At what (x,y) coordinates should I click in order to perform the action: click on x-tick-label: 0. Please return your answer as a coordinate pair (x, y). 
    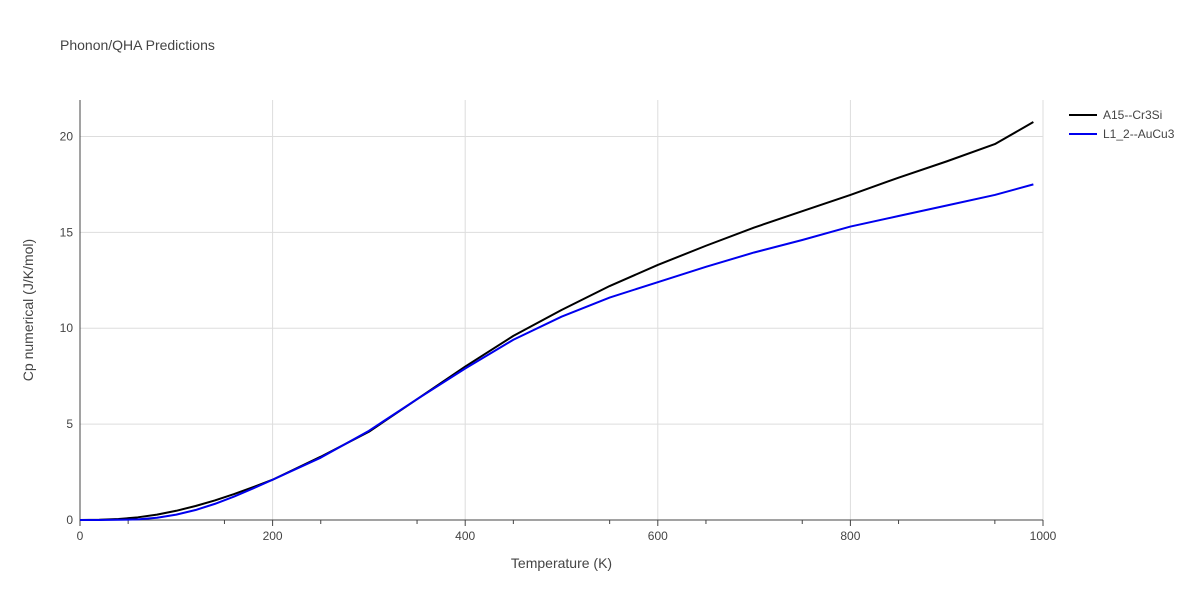
    Looking at the image, I should click on (80, 536).